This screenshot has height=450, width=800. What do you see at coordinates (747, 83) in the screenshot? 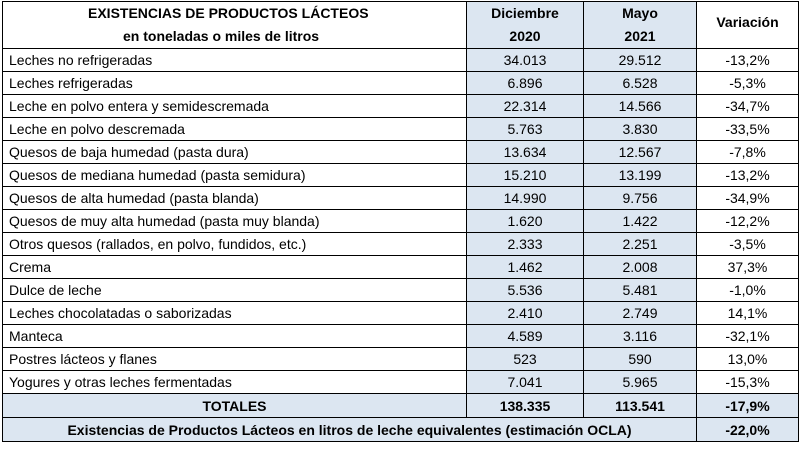
I see `variation-cell: -5,3%` at bounding box center [747, 83].